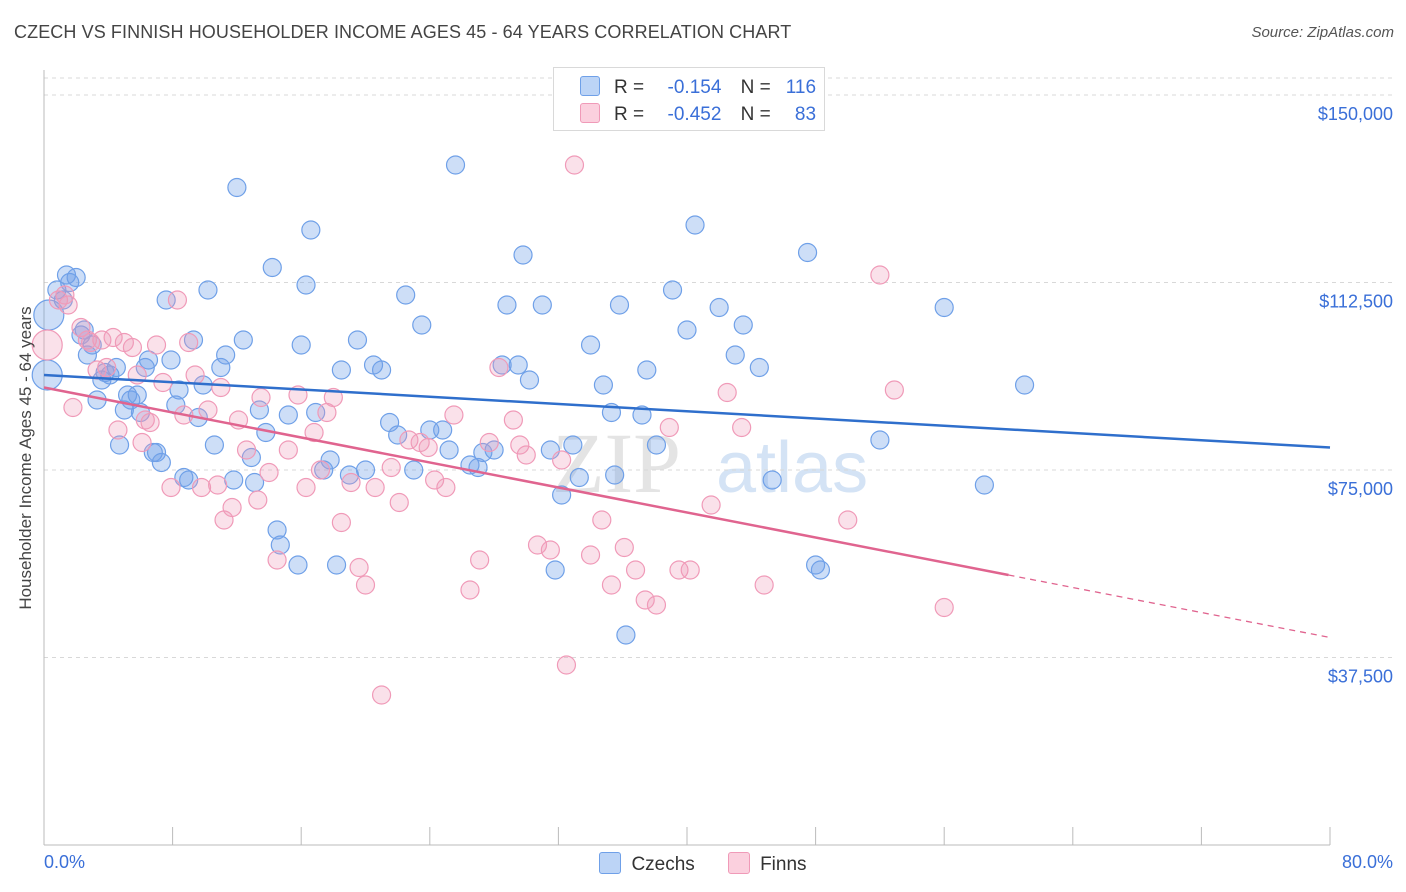 The height and width of the screenshot is (892, 1406). Describe the element at coordinates (590, 113) in the screenshot. I see `finns-swatch` at that location.